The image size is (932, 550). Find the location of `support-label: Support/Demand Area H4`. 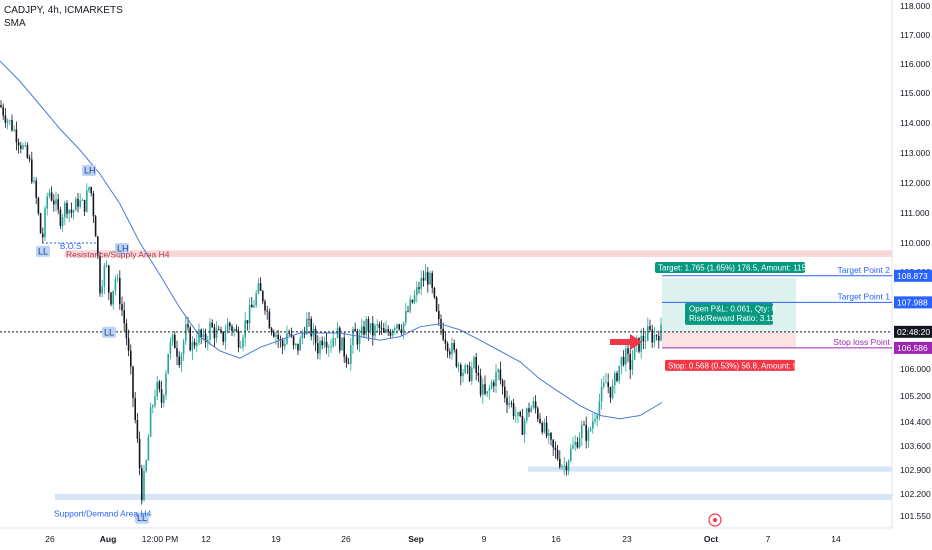

support-label: Support/Demand Area H4 is located at coordinates (103, 514).